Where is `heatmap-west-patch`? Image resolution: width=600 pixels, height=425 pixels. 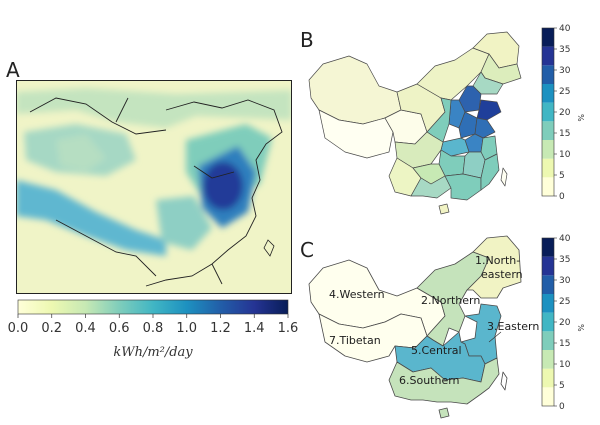 heatmap-west-patch is located at coordinates (81, 153).